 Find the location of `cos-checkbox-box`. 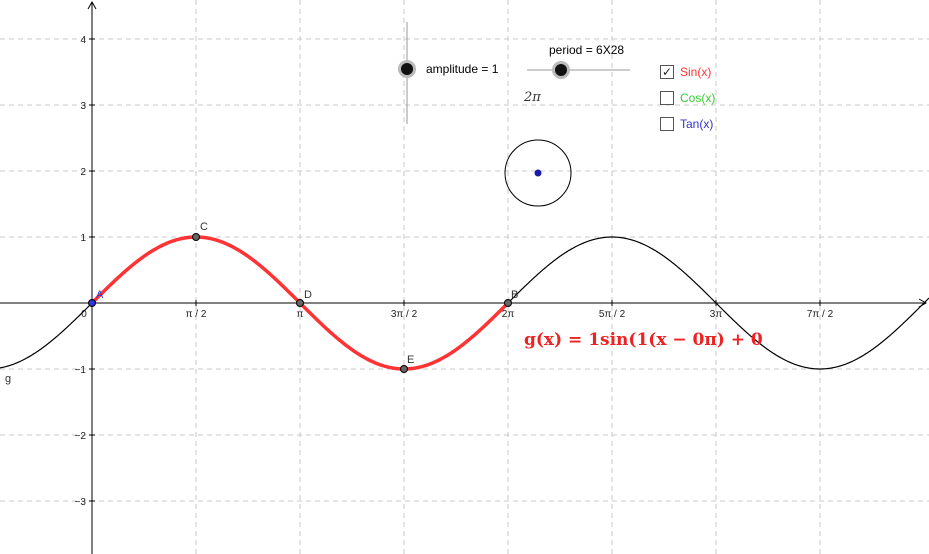

cos-checkbox-box is located at coordinates (667, 98).